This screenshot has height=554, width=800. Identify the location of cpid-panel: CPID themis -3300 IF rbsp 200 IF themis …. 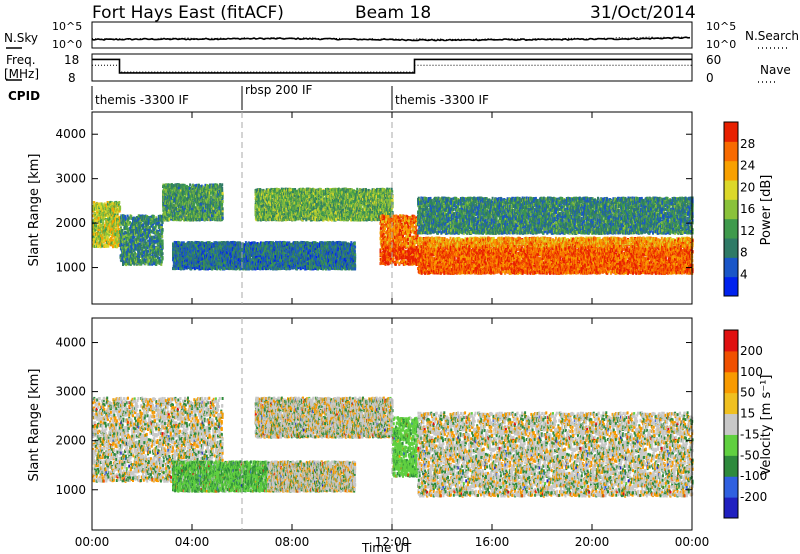
(248, 96).